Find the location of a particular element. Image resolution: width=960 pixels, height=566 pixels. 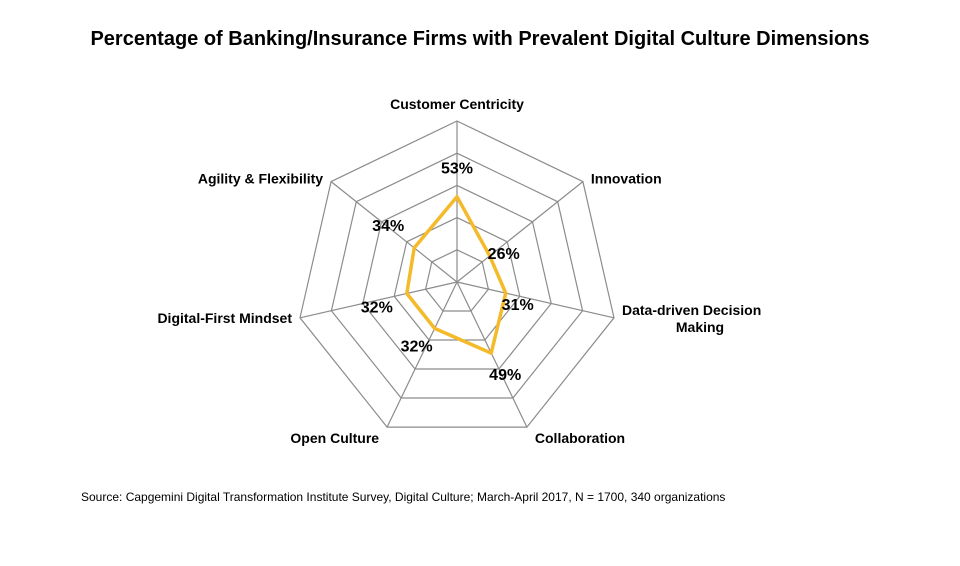

axis-label: Data-driven Decision is located at coordinates (691, 310).